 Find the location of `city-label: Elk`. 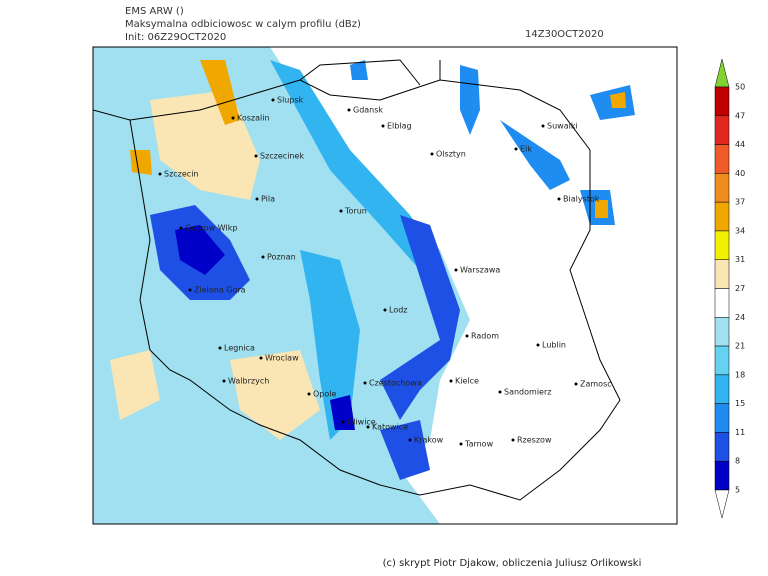

city-label: Elk is located at coordinates (526, 149).